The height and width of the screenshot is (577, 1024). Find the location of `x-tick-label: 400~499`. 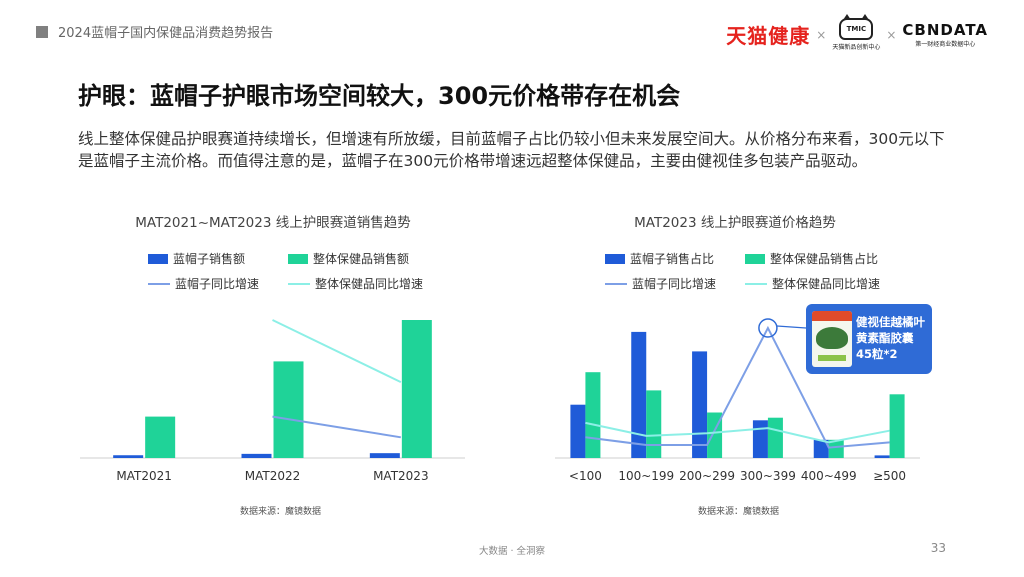

x-tick-label: 400~499 is located at coordinates (829, 476).